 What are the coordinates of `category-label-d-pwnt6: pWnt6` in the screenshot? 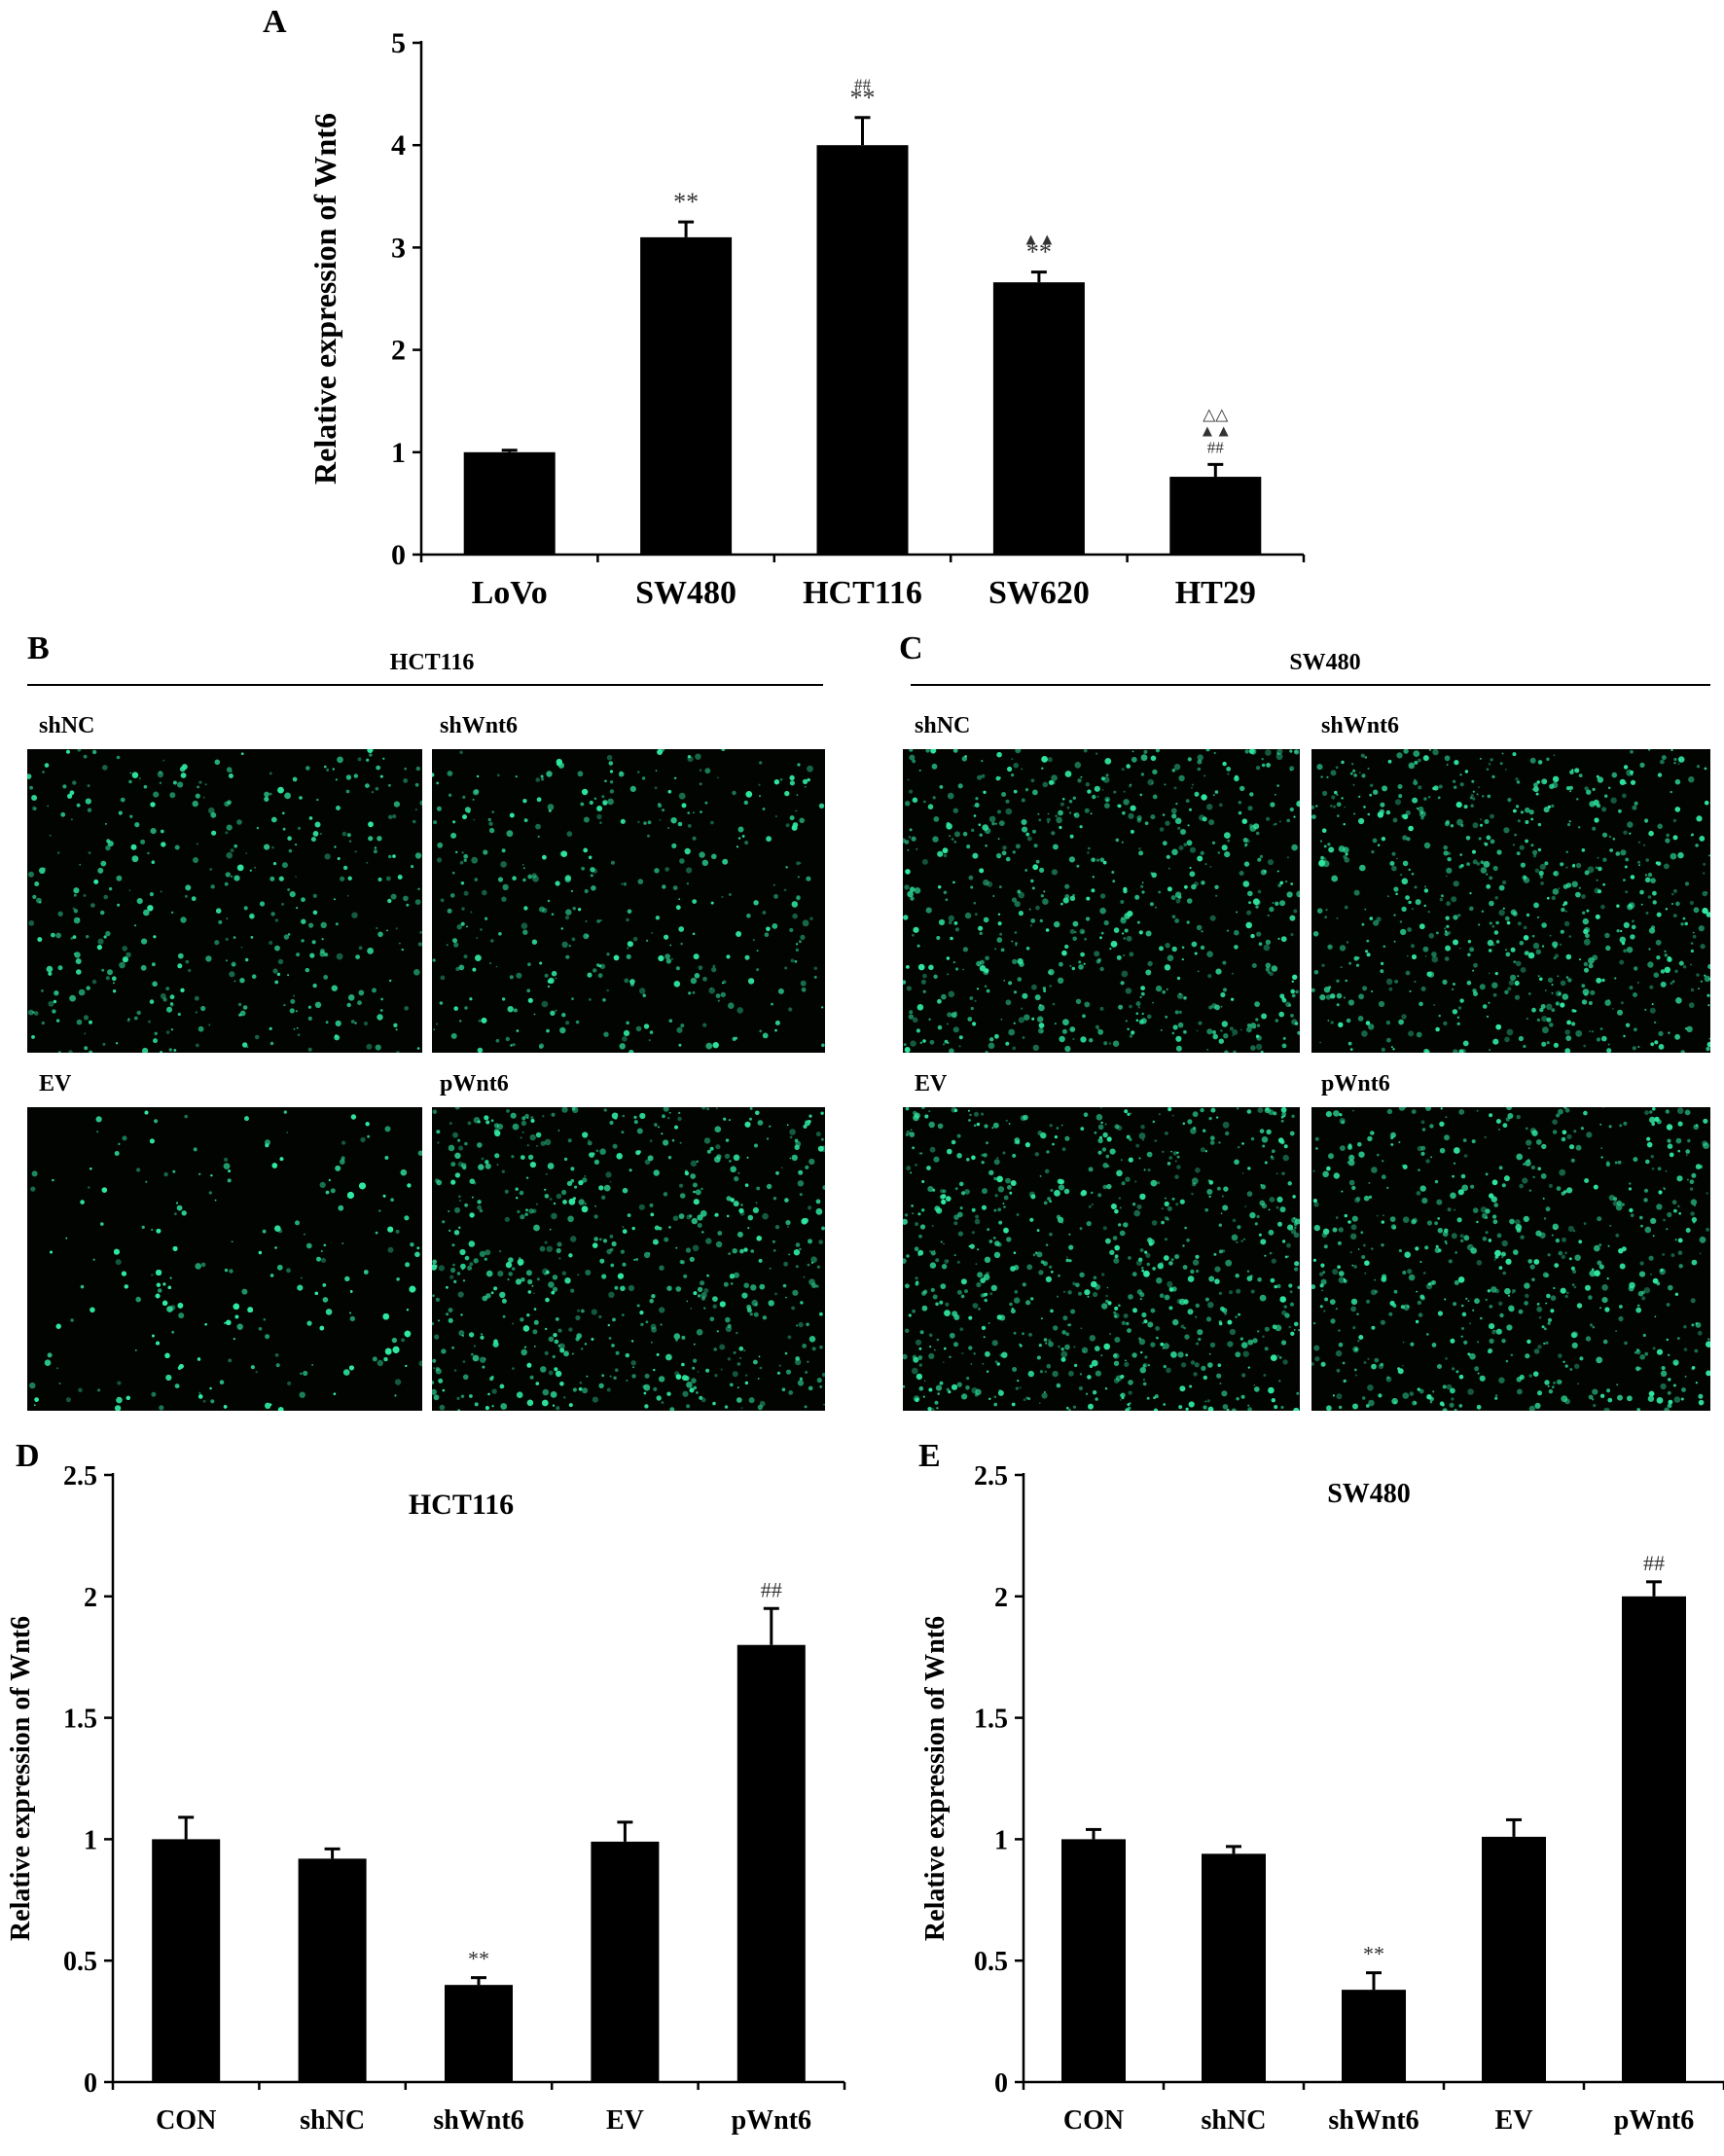 It's located at (771, 2120).